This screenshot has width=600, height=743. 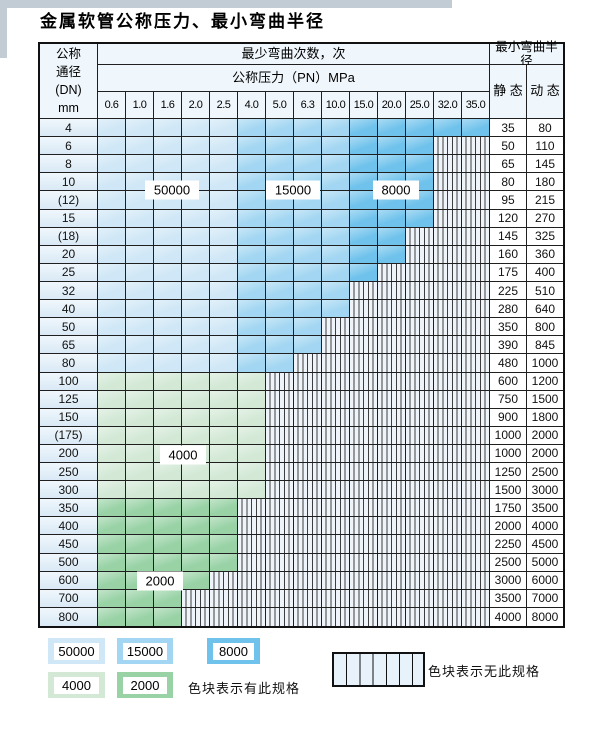 I want to click on dn-cell: 350, so click(x=69, y=508).